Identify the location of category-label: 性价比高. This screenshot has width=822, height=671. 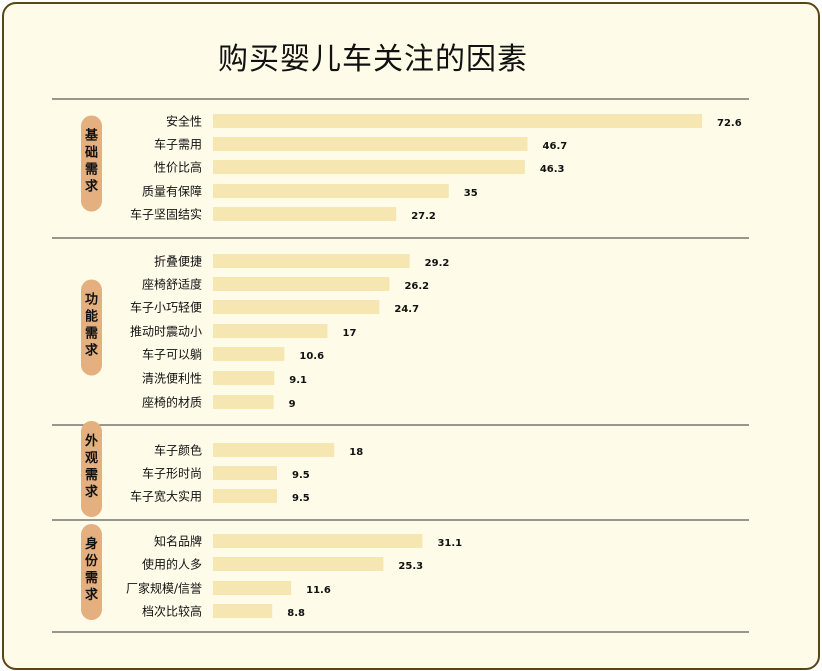
(178, 167).